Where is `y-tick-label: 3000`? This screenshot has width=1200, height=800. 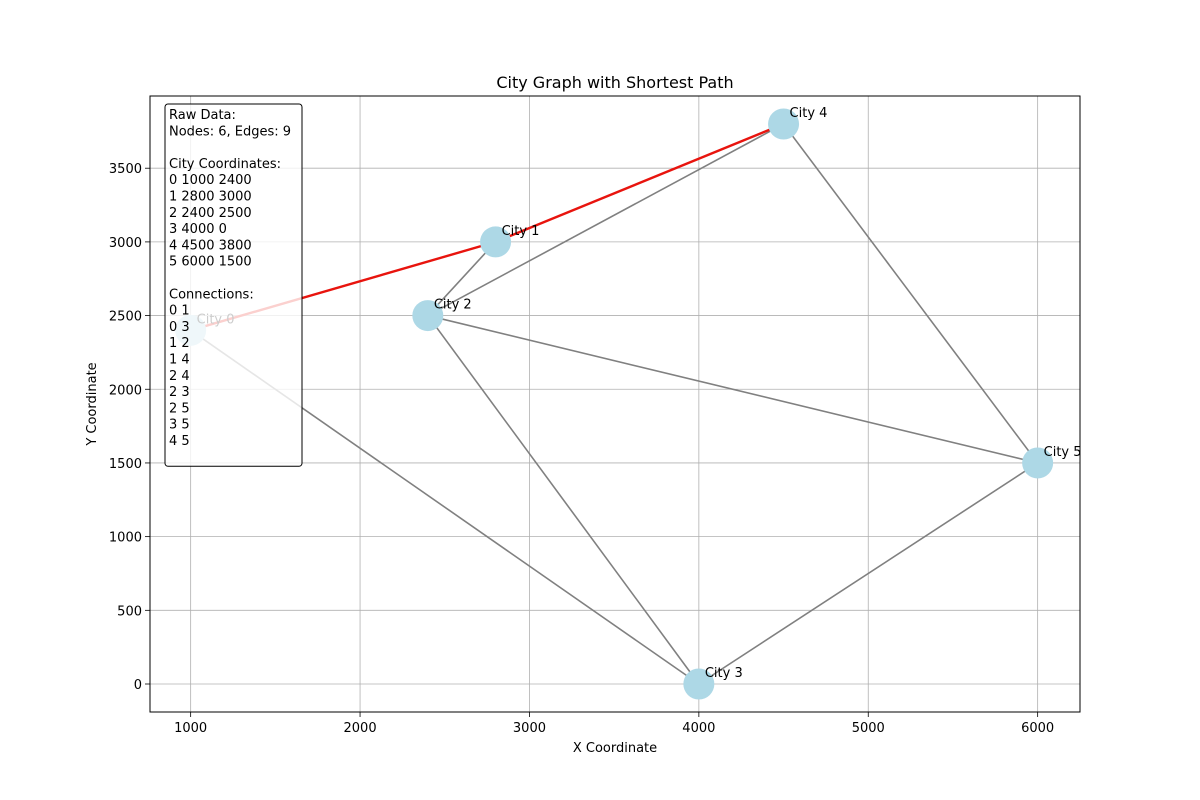 y-tick-label: 3000 is located at coordinates (125, 243).